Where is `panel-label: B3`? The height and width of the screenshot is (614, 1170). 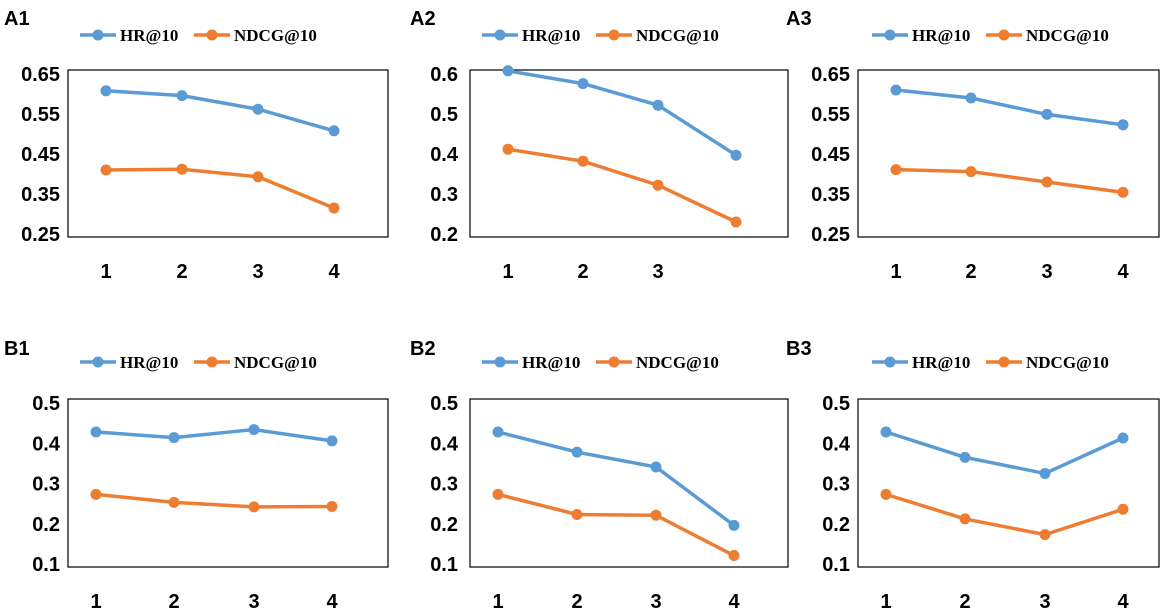
panel-label: B3 is located at coordinates (799, 349).